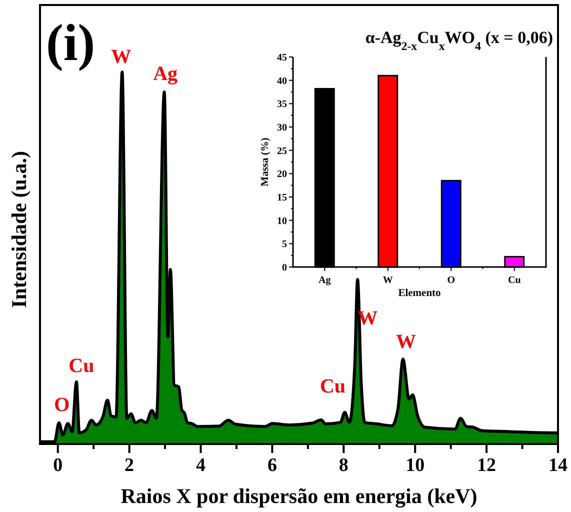 The width and height of the screenshot is (571, 512). What do you see at coordinates (343, 465) in the screenshot?
I see `x-tick-label: 8` at bounding box center [343, 465].